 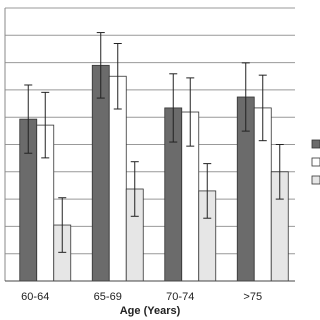 I want to click on x-tick-label: 70-74, so click(x=180, y=297).